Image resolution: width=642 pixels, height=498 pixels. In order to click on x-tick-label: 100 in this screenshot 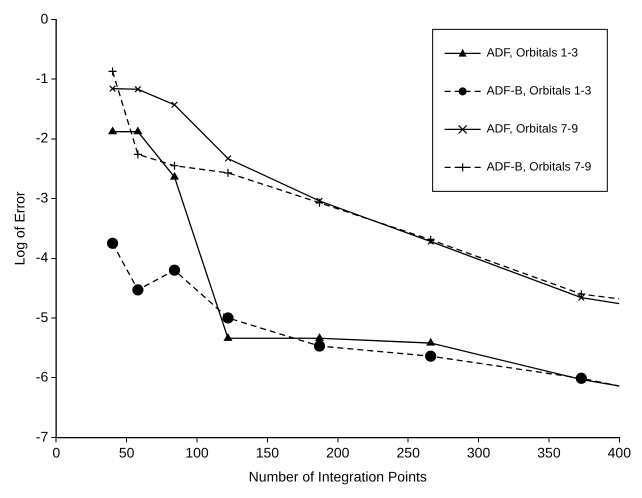, I will do `click(197, 452)`.